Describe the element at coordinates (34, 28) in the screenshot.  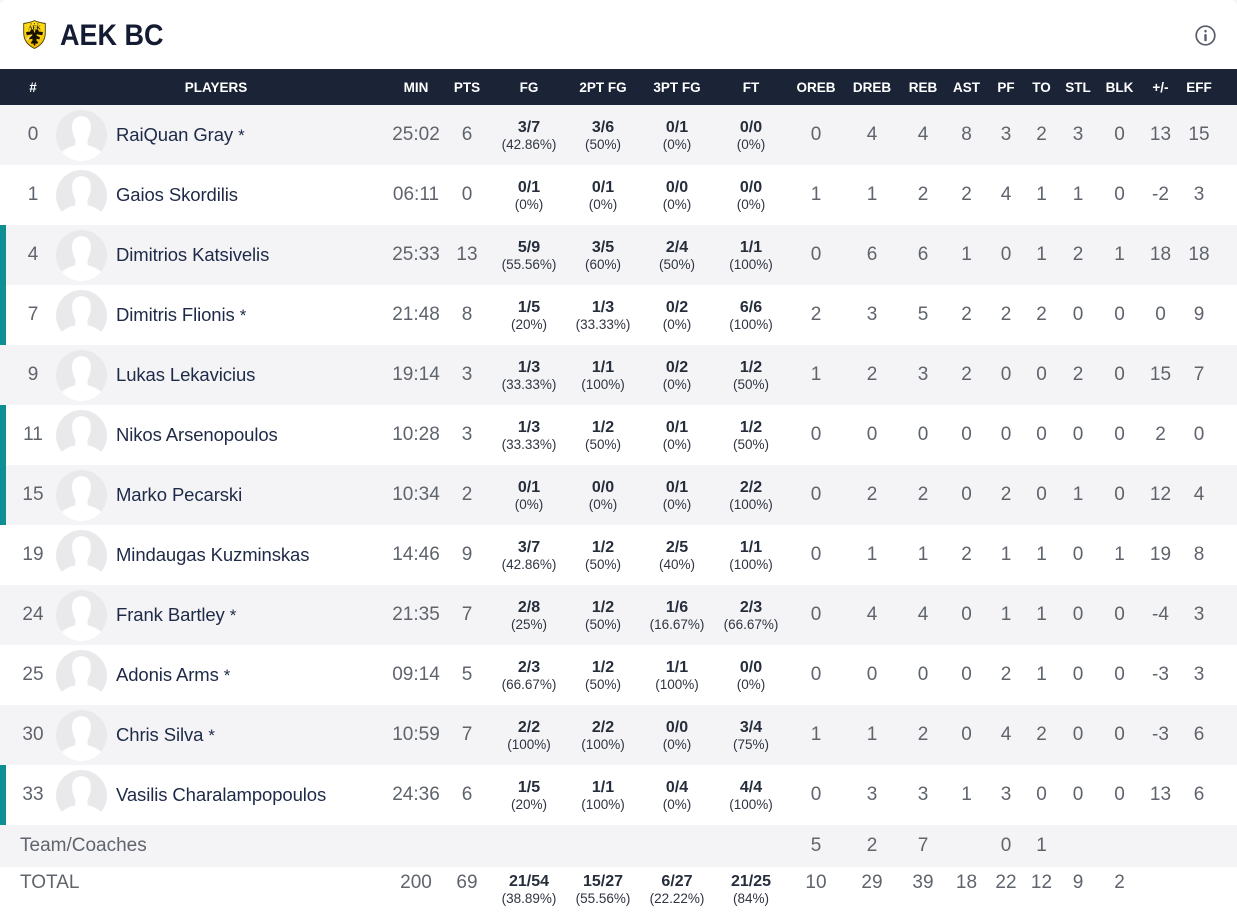
I see `svg-text: AEK` at that location.